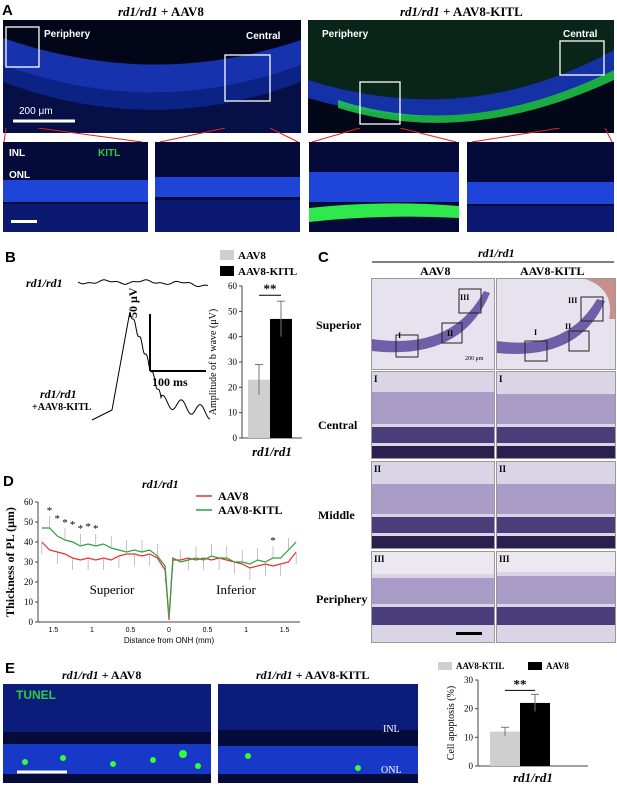 Image resolution: width=617 pixels, height=786 pixels. I want to click on erg-trace-rd1, so click(143, 283).